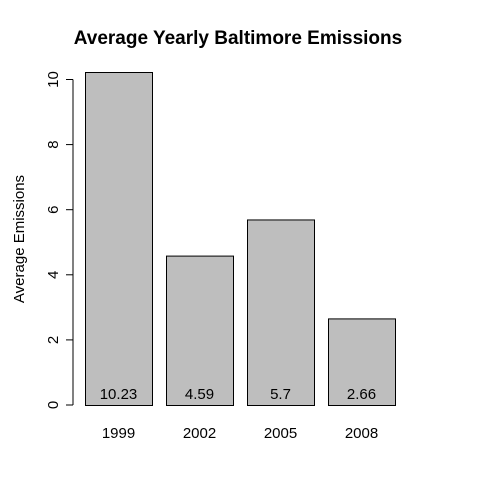 The image size is (480, 480). I want to click on x-tick-label: 1999, so click(118, 433).